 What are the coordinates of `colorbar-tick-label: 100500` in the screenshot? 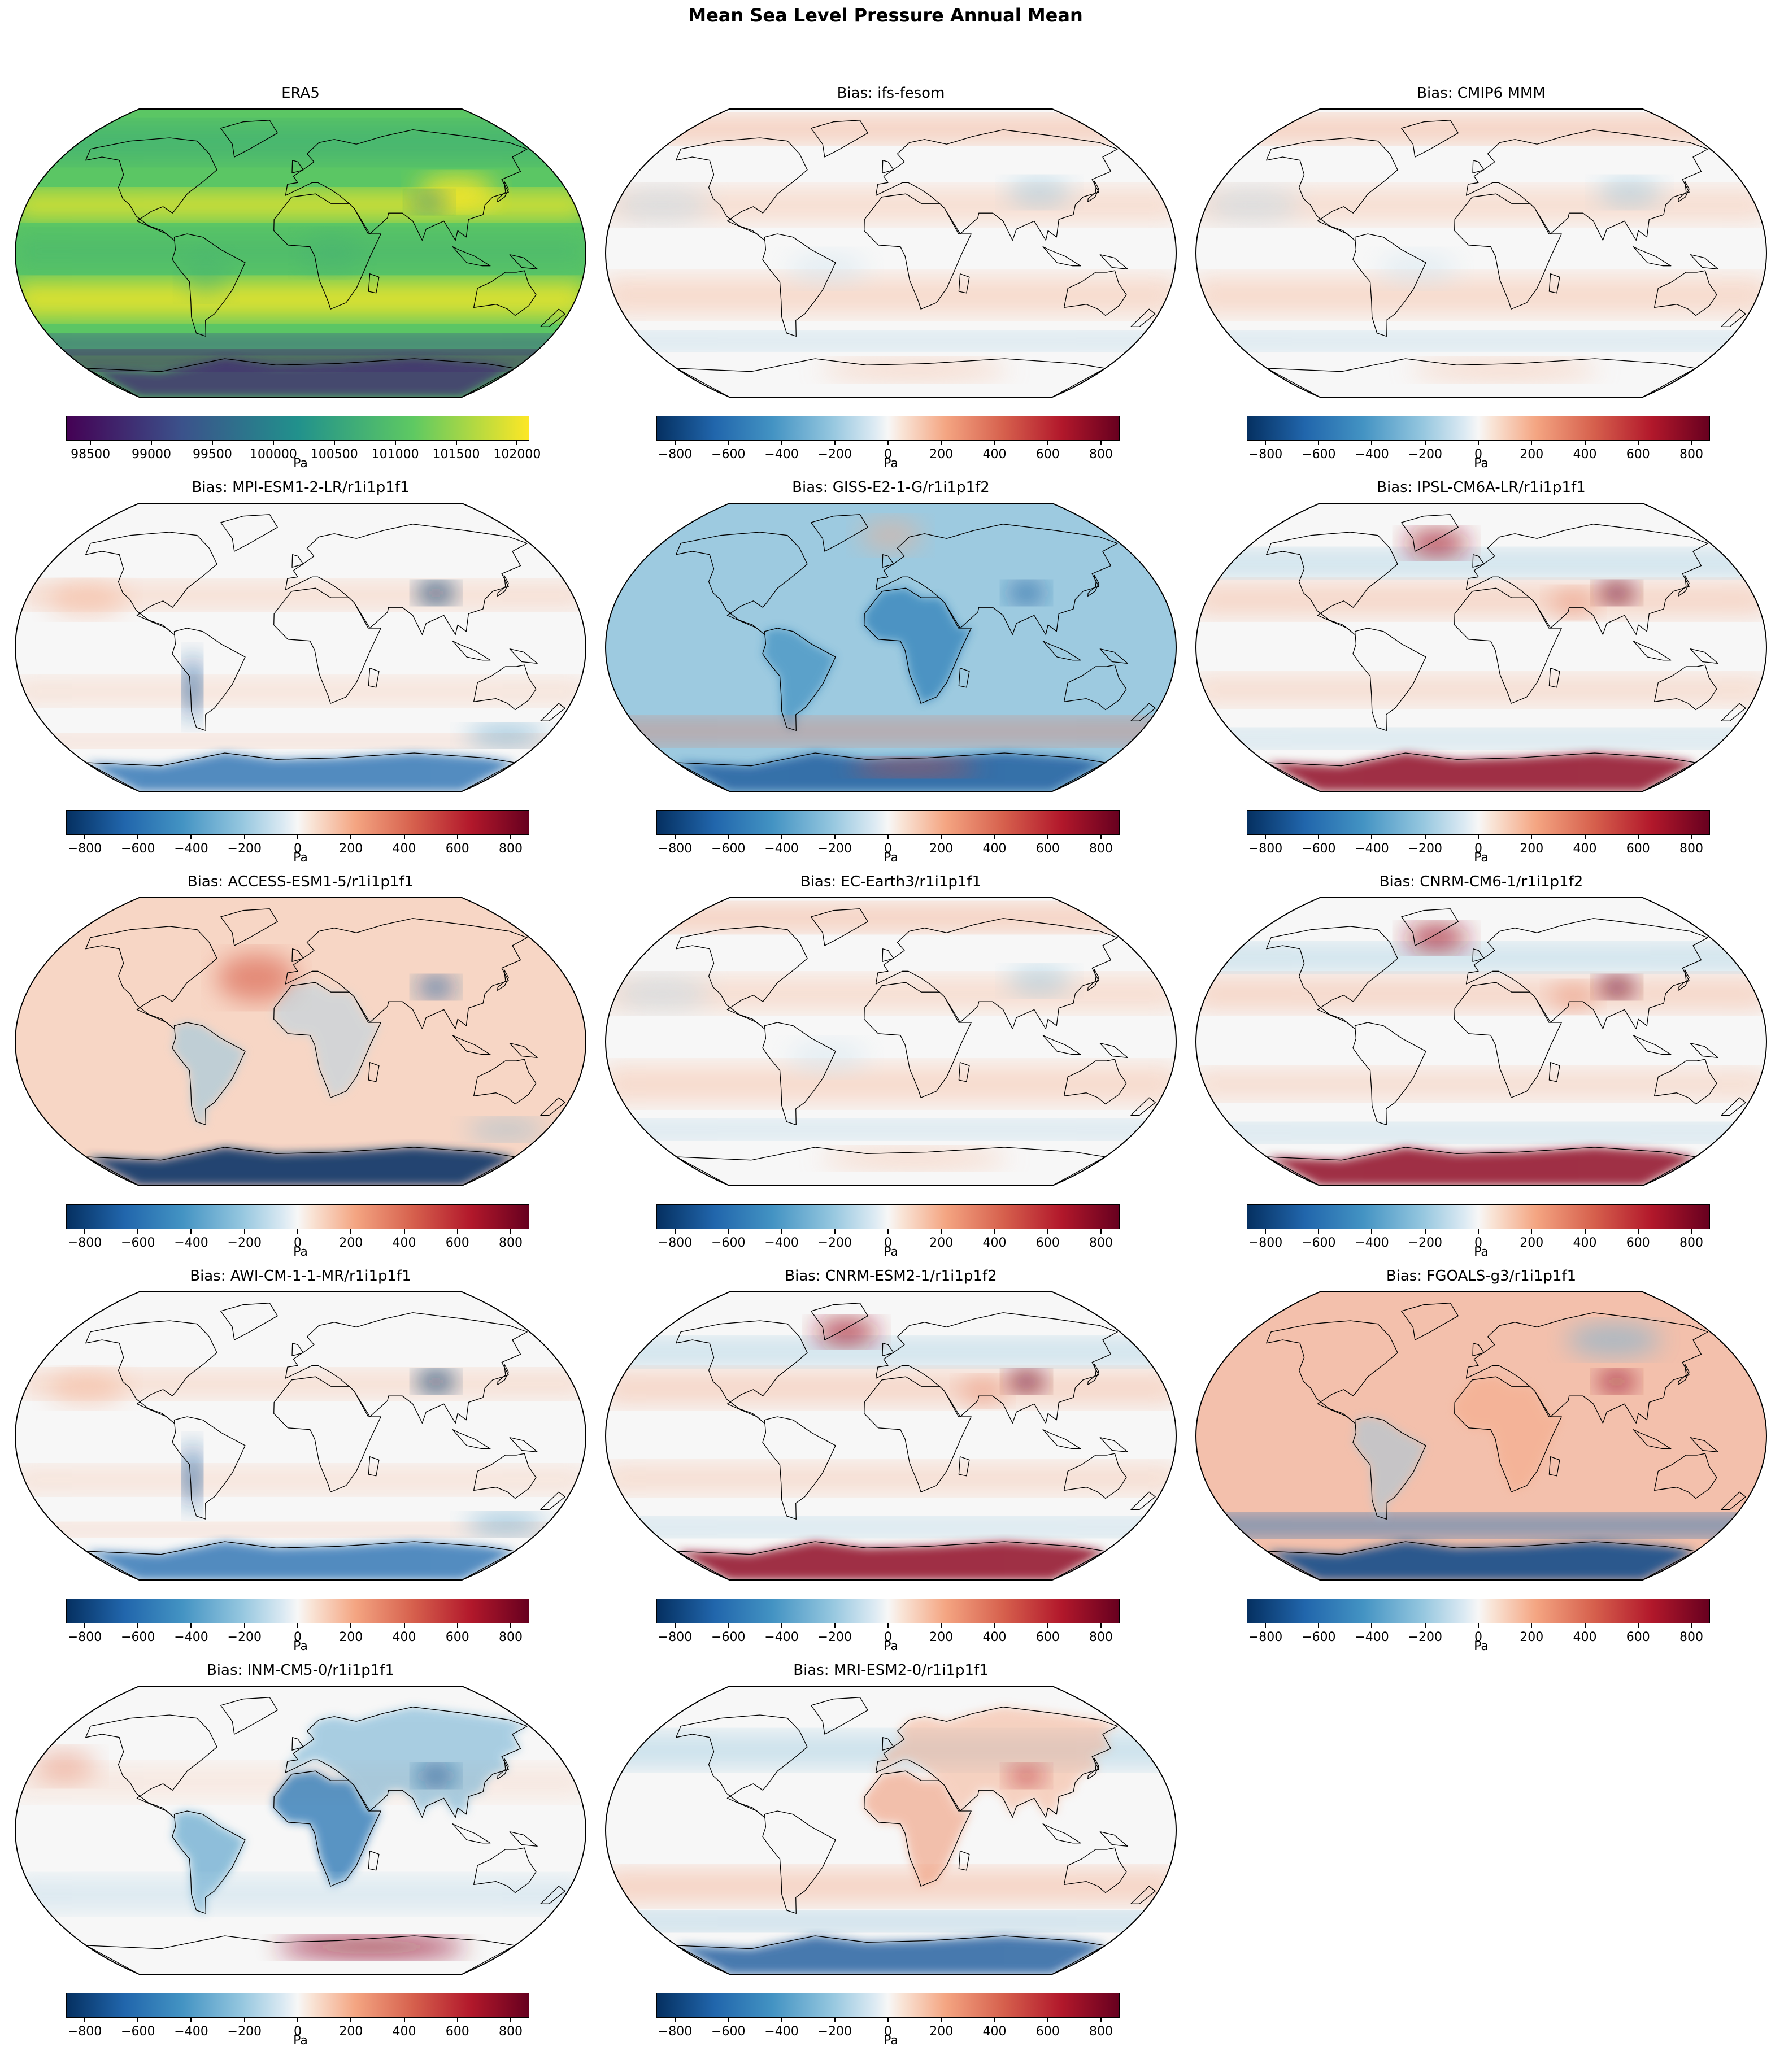 It's located at (334, 454).